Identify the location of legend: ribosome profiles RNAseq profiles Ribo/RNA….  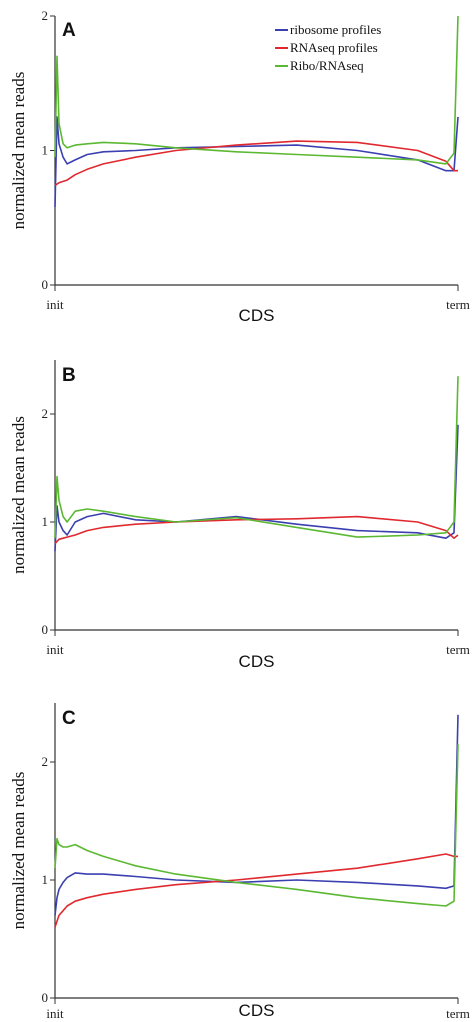
(328, 47).